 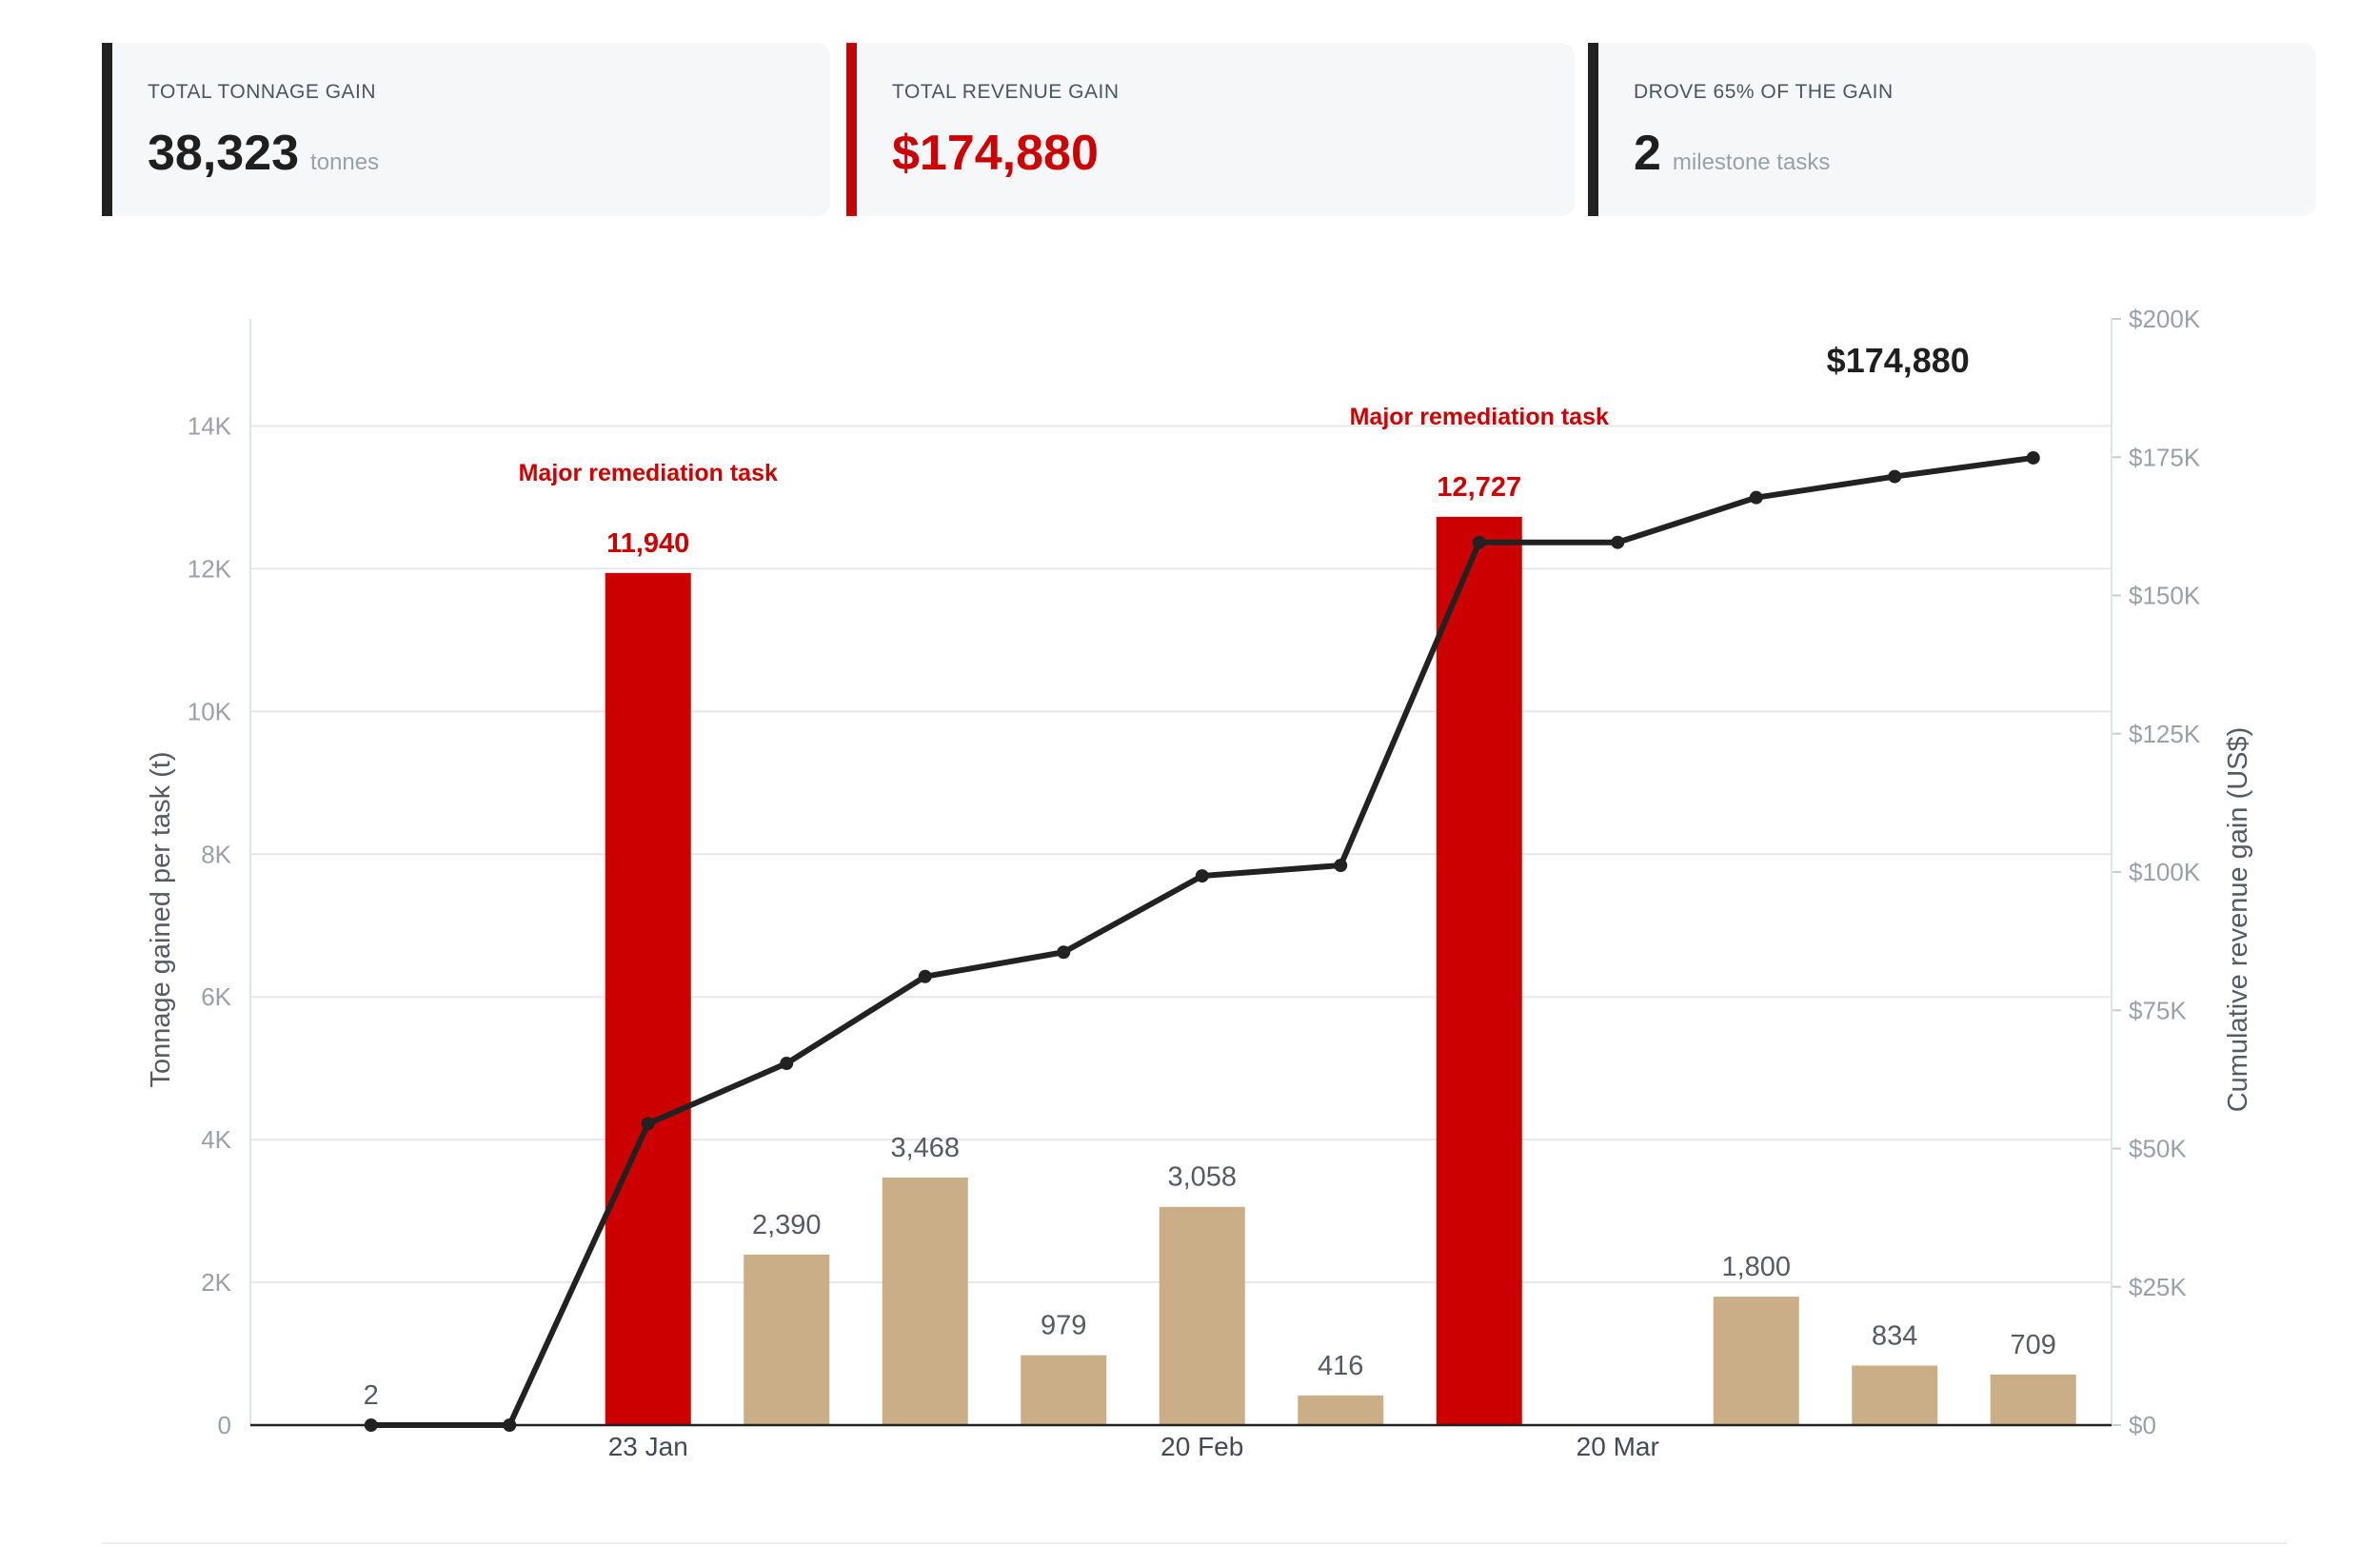 I want to click on kpi-number: 38,323, so click(x=224, y=153).